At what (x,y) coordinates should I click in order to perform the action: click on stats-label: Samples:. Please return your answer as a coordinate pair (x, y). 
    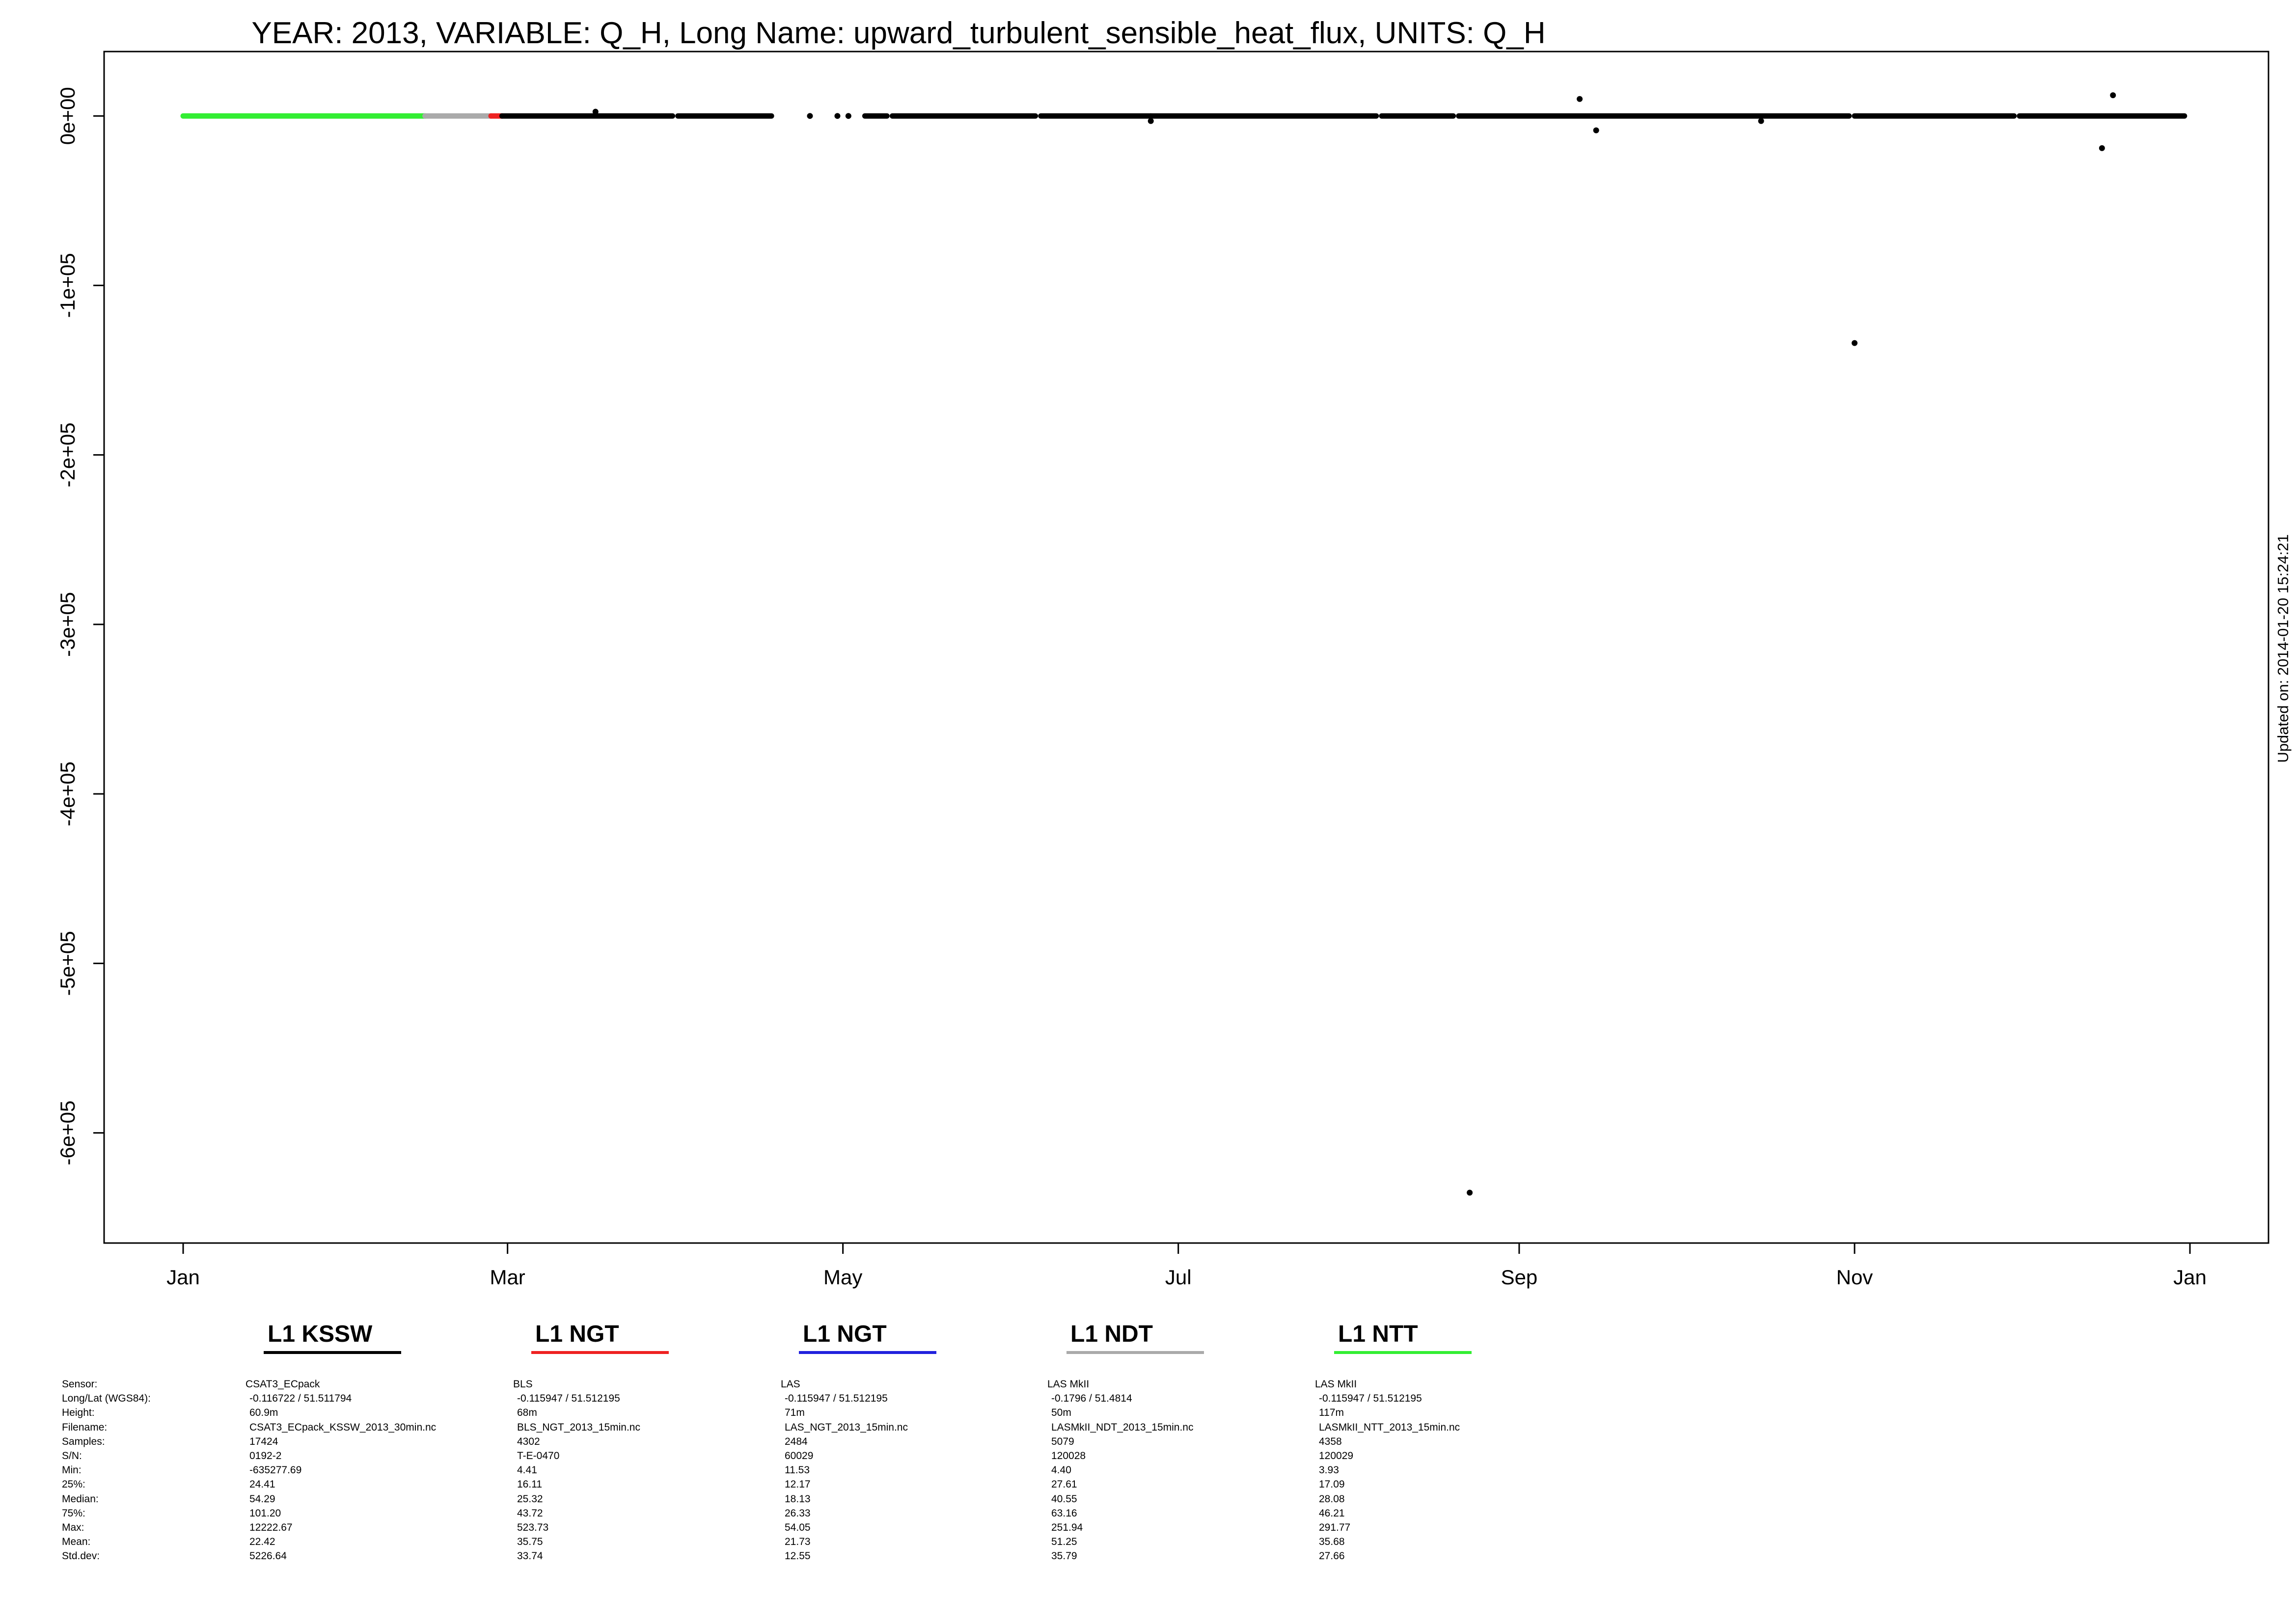
    Looking at the image, I should click on (83, 1441).